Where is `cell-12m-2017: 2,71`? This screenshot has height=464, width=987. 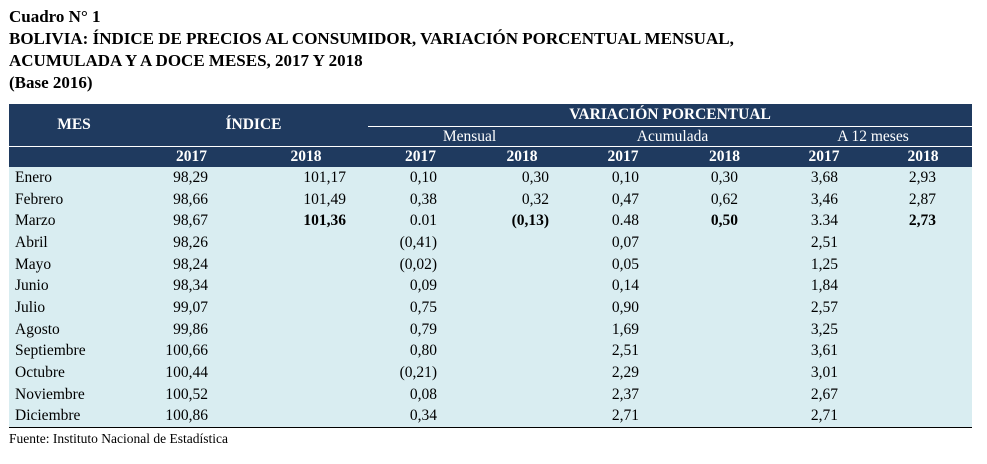
cell-12m-2017: 2,71 is located at coordinates (824, 417).